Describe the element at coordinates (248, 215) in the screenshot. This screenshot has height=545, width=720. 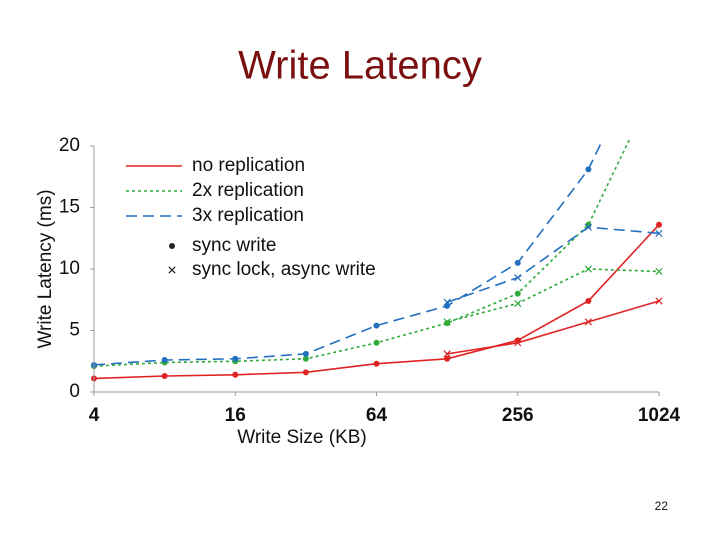
I see `legend-label: 3x replication` at that location.